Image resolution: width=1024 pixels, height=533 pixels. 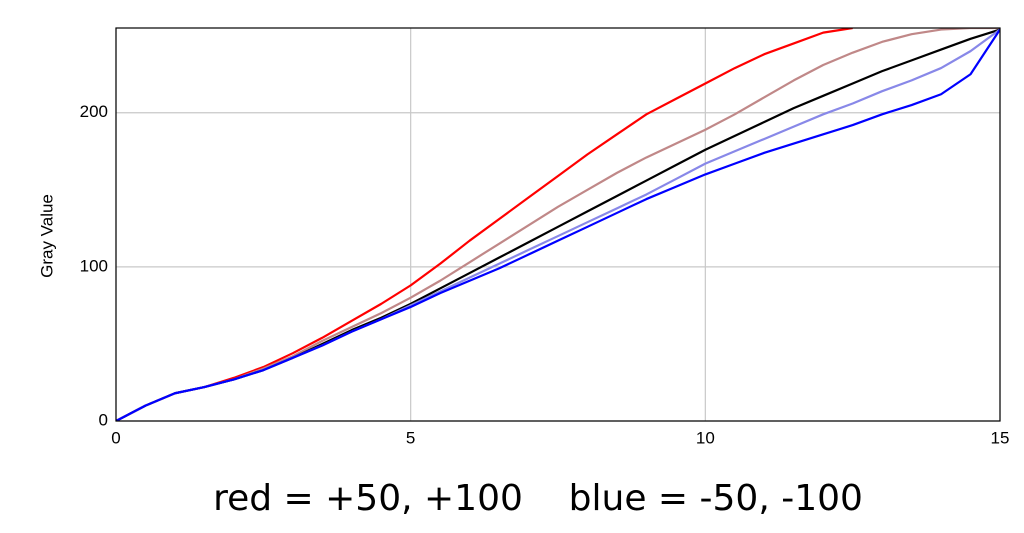 I want to click on x-tick-label: 5, so click(x=410, y=437).